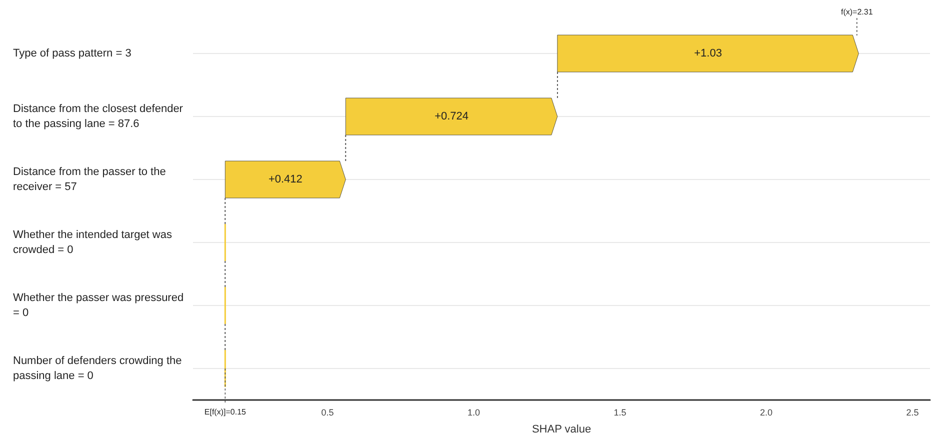  I want to click on data-label: +1.03, so click(708, 54).